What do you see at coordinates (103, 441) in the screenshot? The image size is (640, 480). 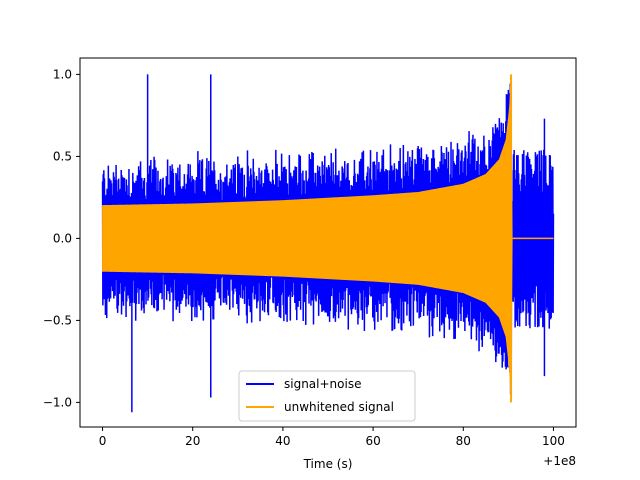 I see `x-tick-label: 0` at bounding box center [103, 441].